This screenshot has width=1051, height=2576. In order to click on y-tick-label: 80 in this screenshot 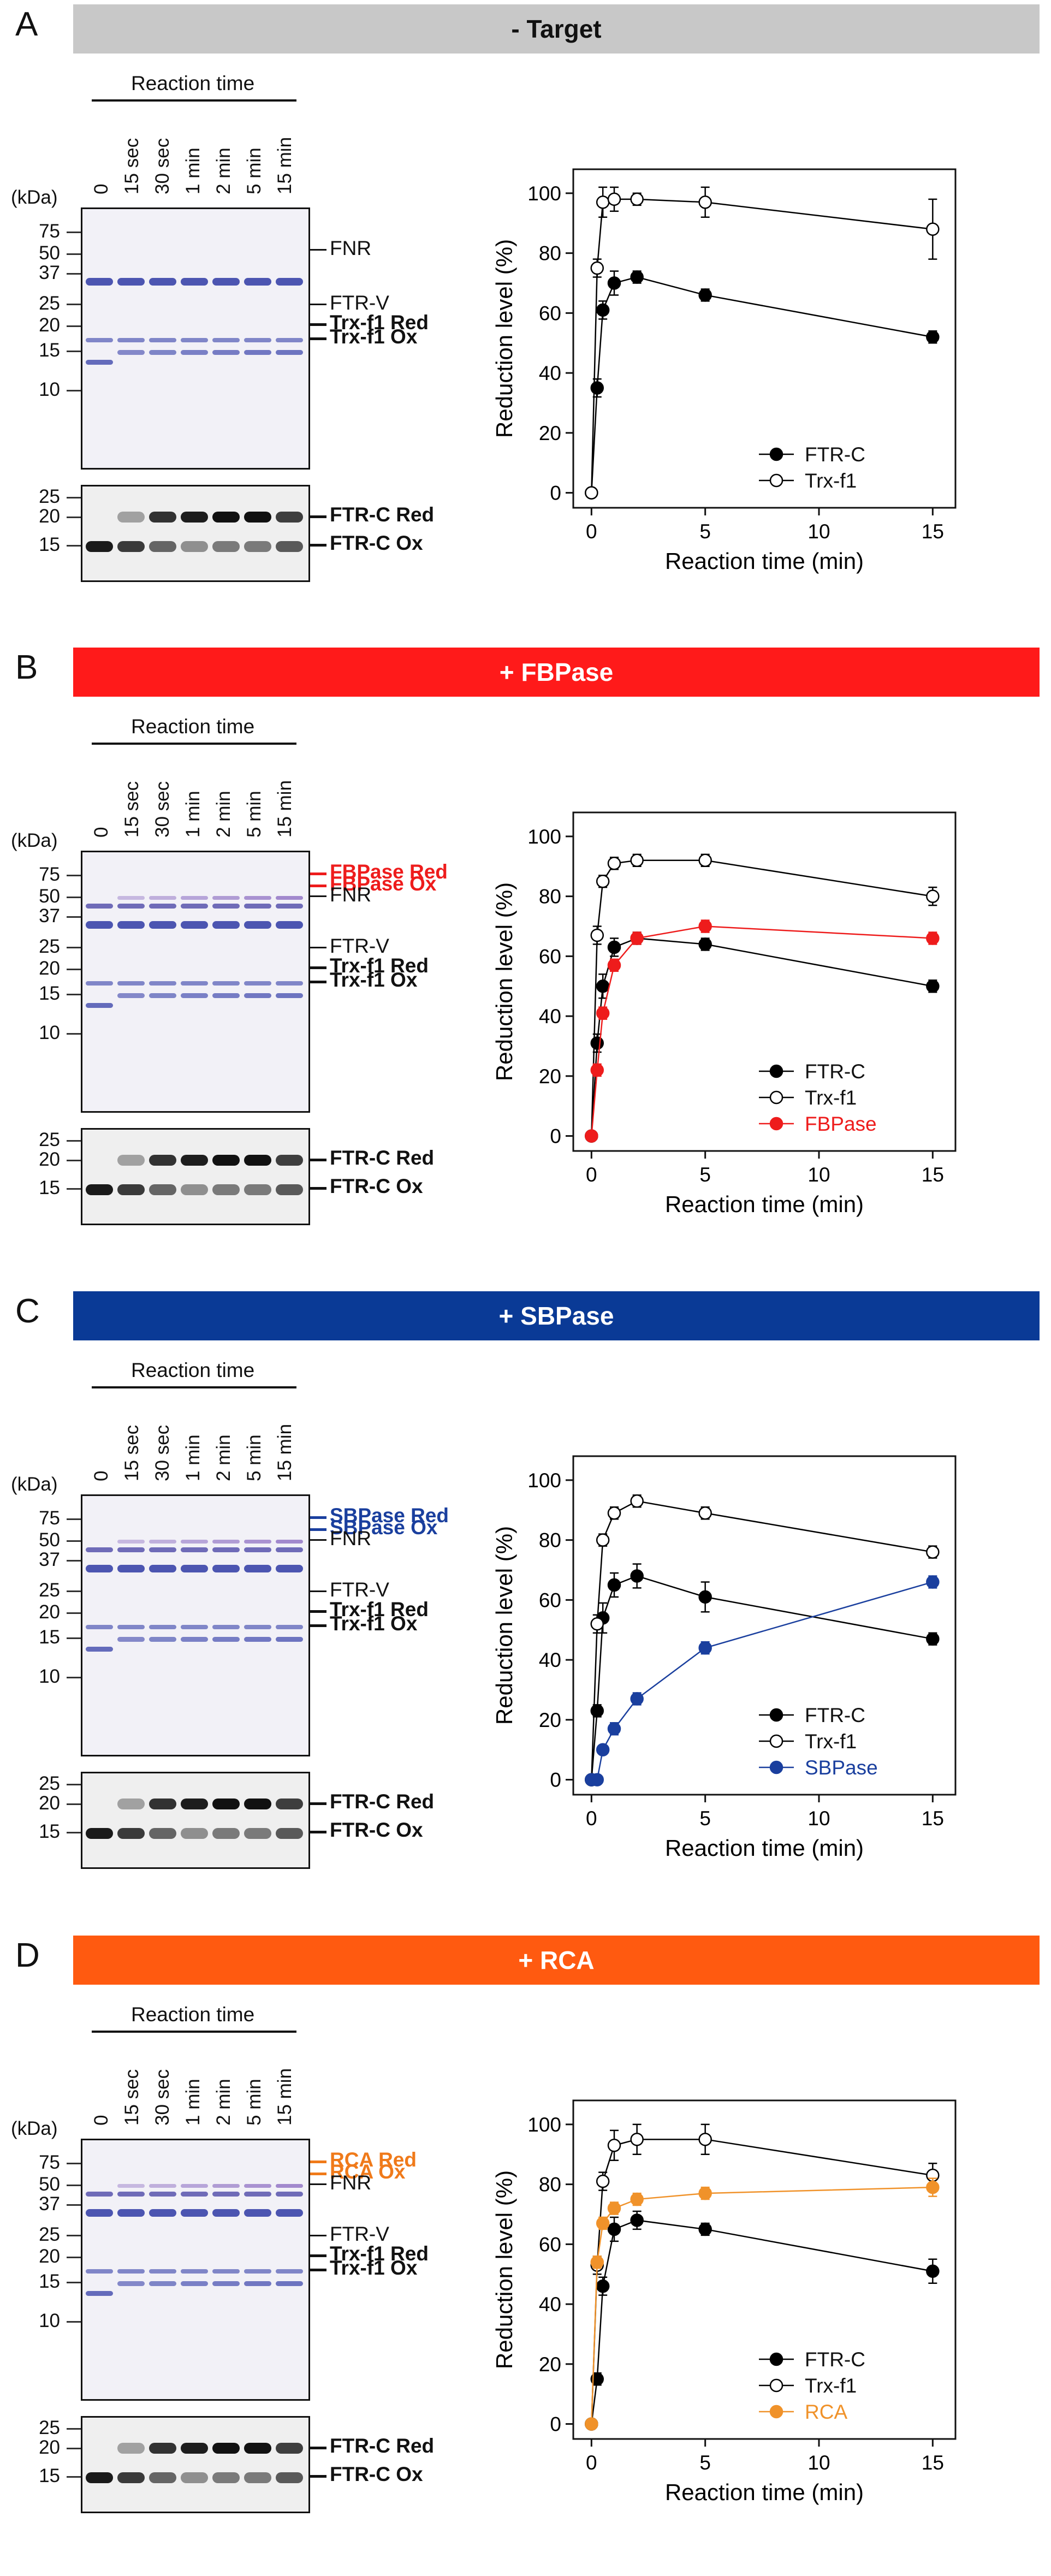, I will do `click(550, 1540)`.